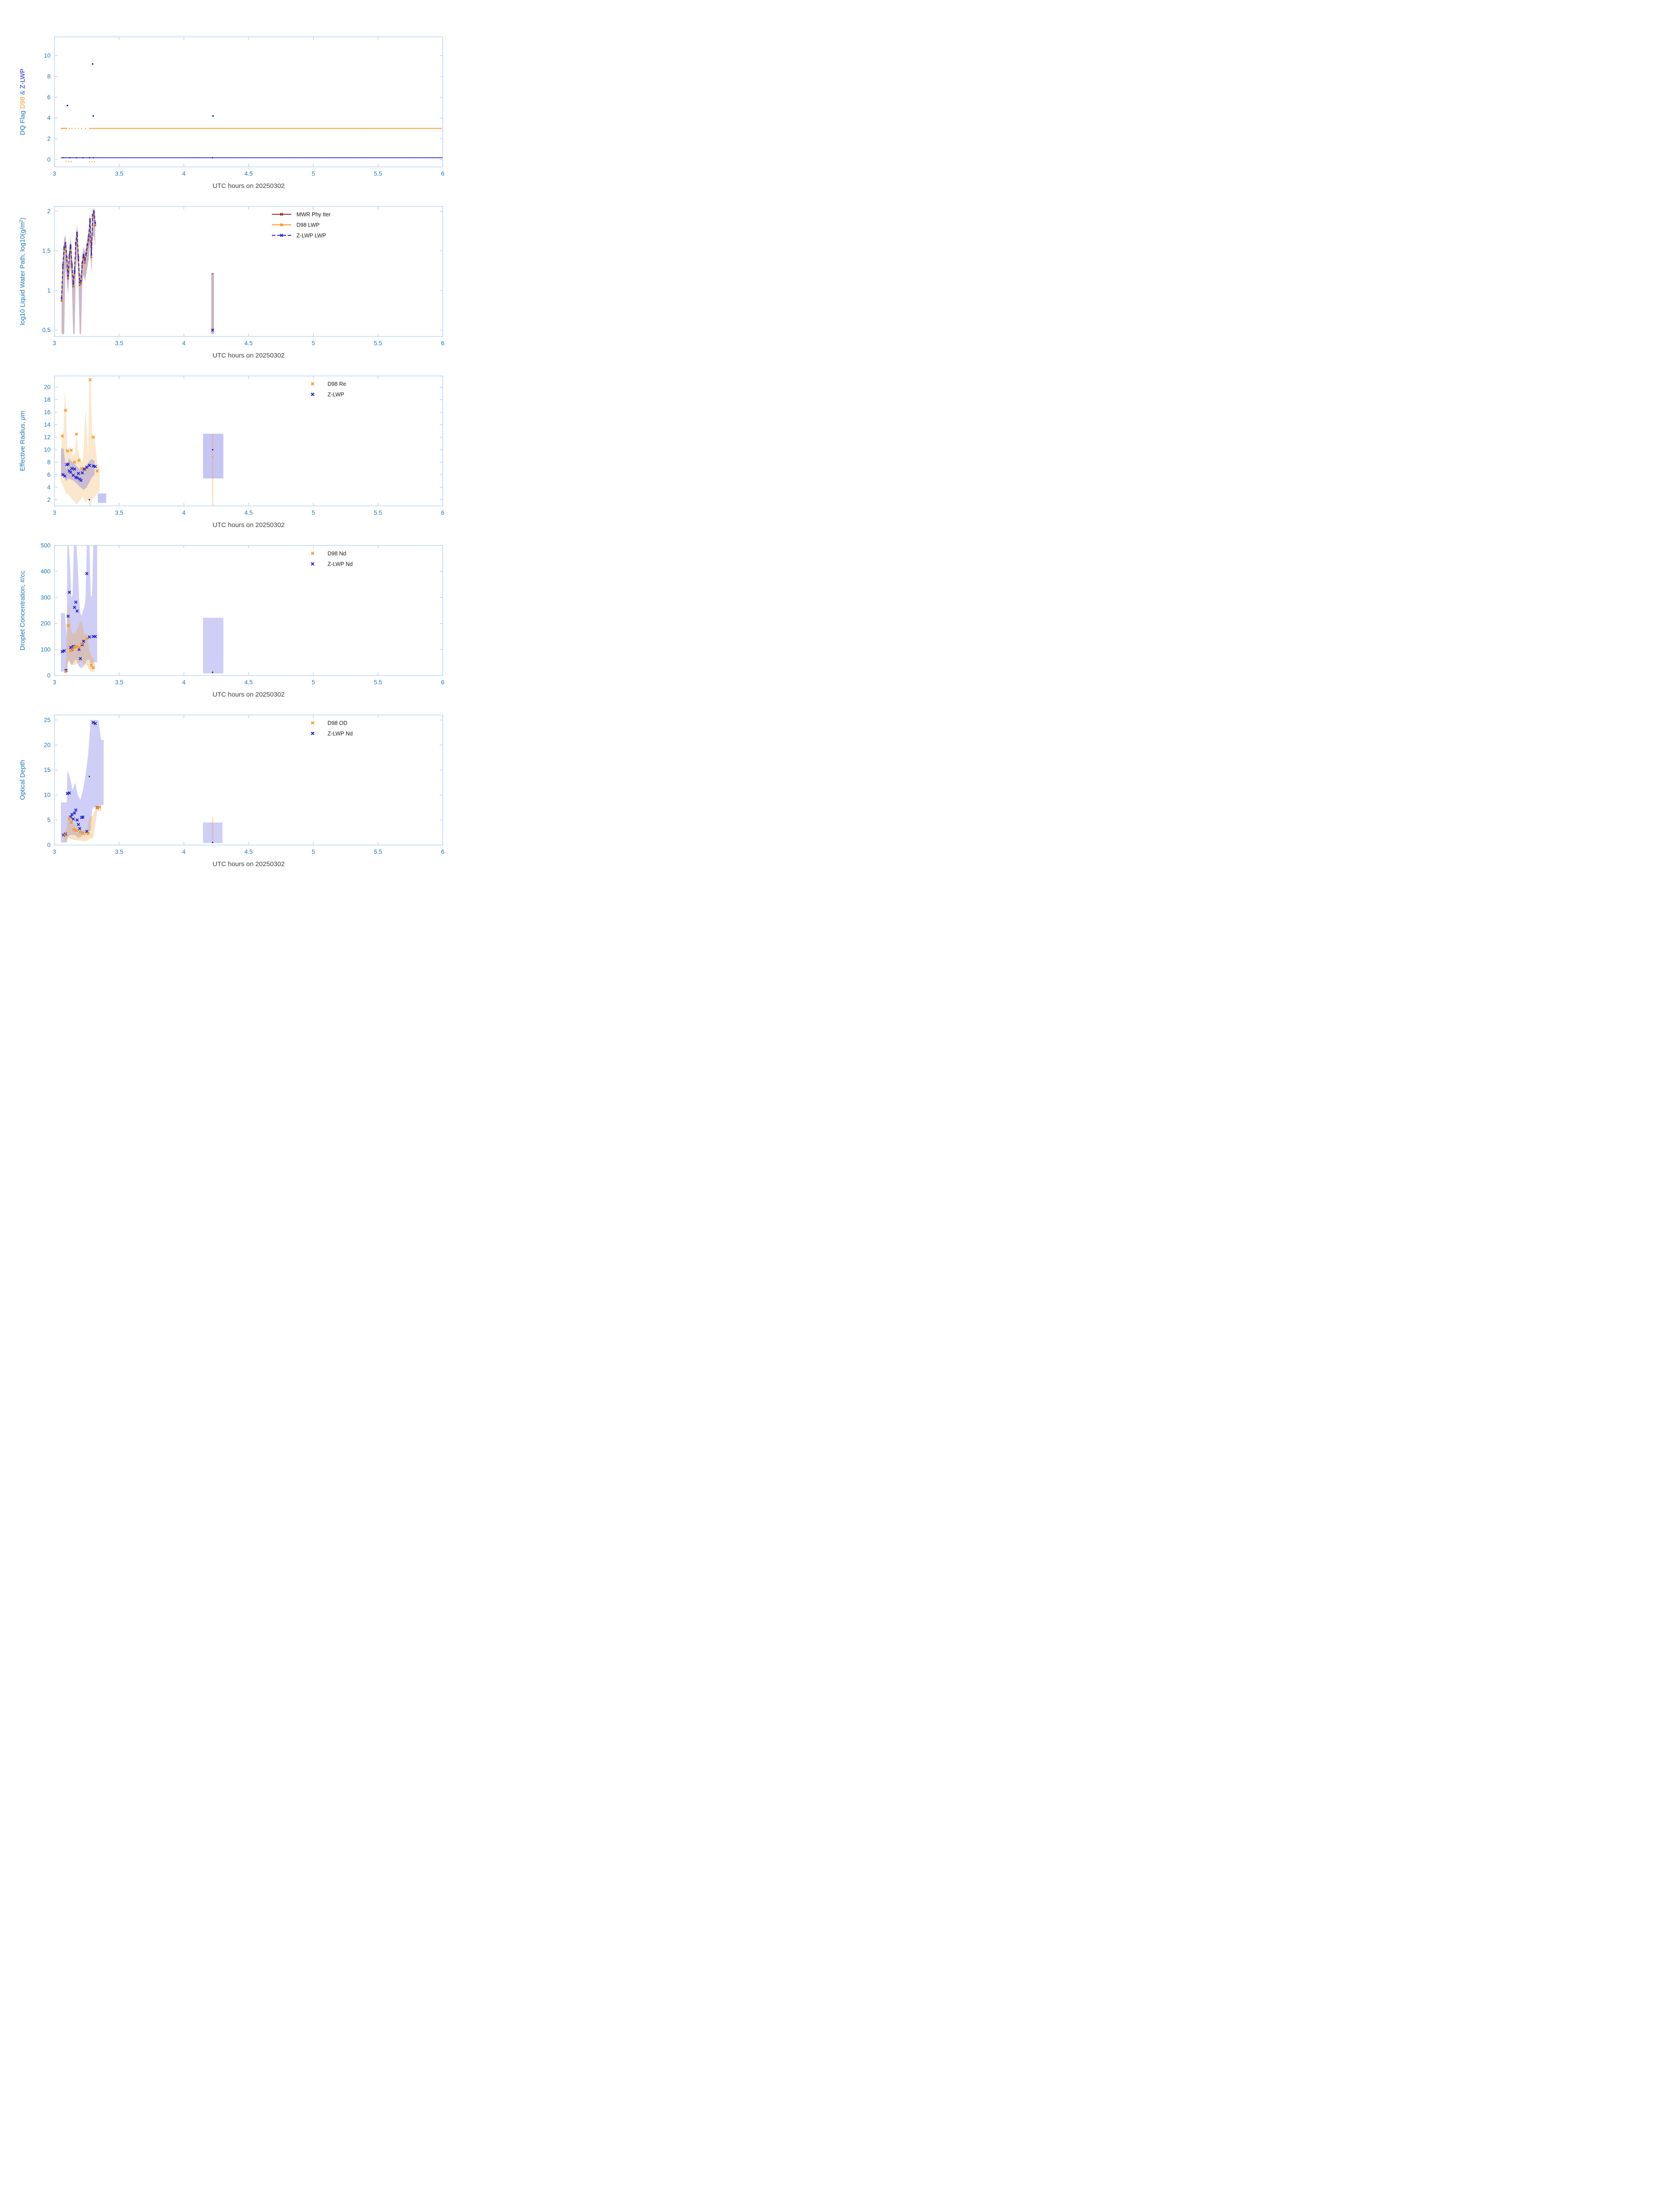 This screenshot has height=2196, width=1680. What do you see at coordinates (54, 343) in the screenshot?
I see `x-tick-label: 3` at bounding box center [54, 343].